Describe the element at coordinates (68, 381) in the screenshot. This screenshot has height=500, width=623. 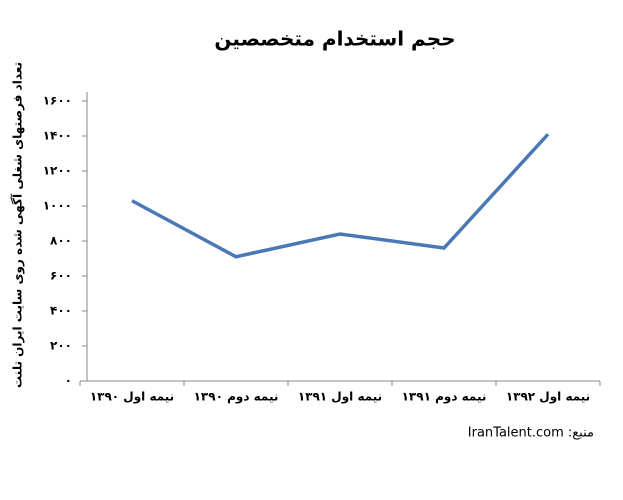
I see `y-tick-label: ۰` at that location.